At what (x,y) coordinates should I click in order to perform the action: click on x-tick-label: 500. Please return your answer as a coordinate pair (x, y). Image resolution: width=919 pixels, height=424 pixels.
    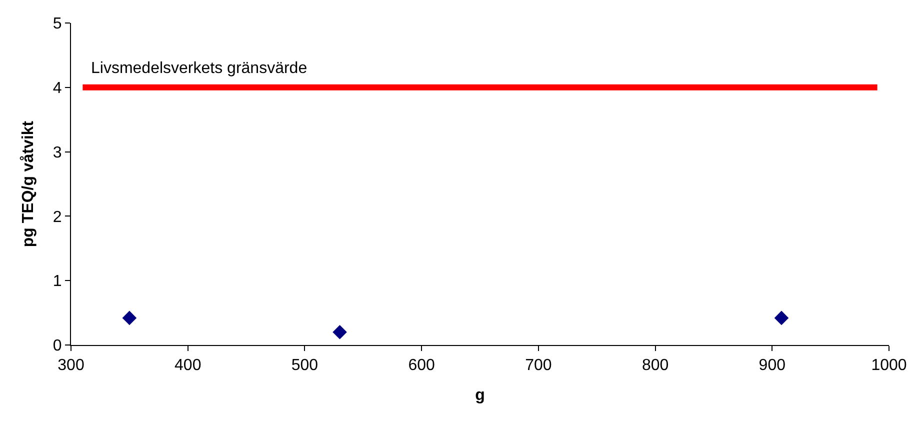
    Looking at the image, I should click on (304, 365).